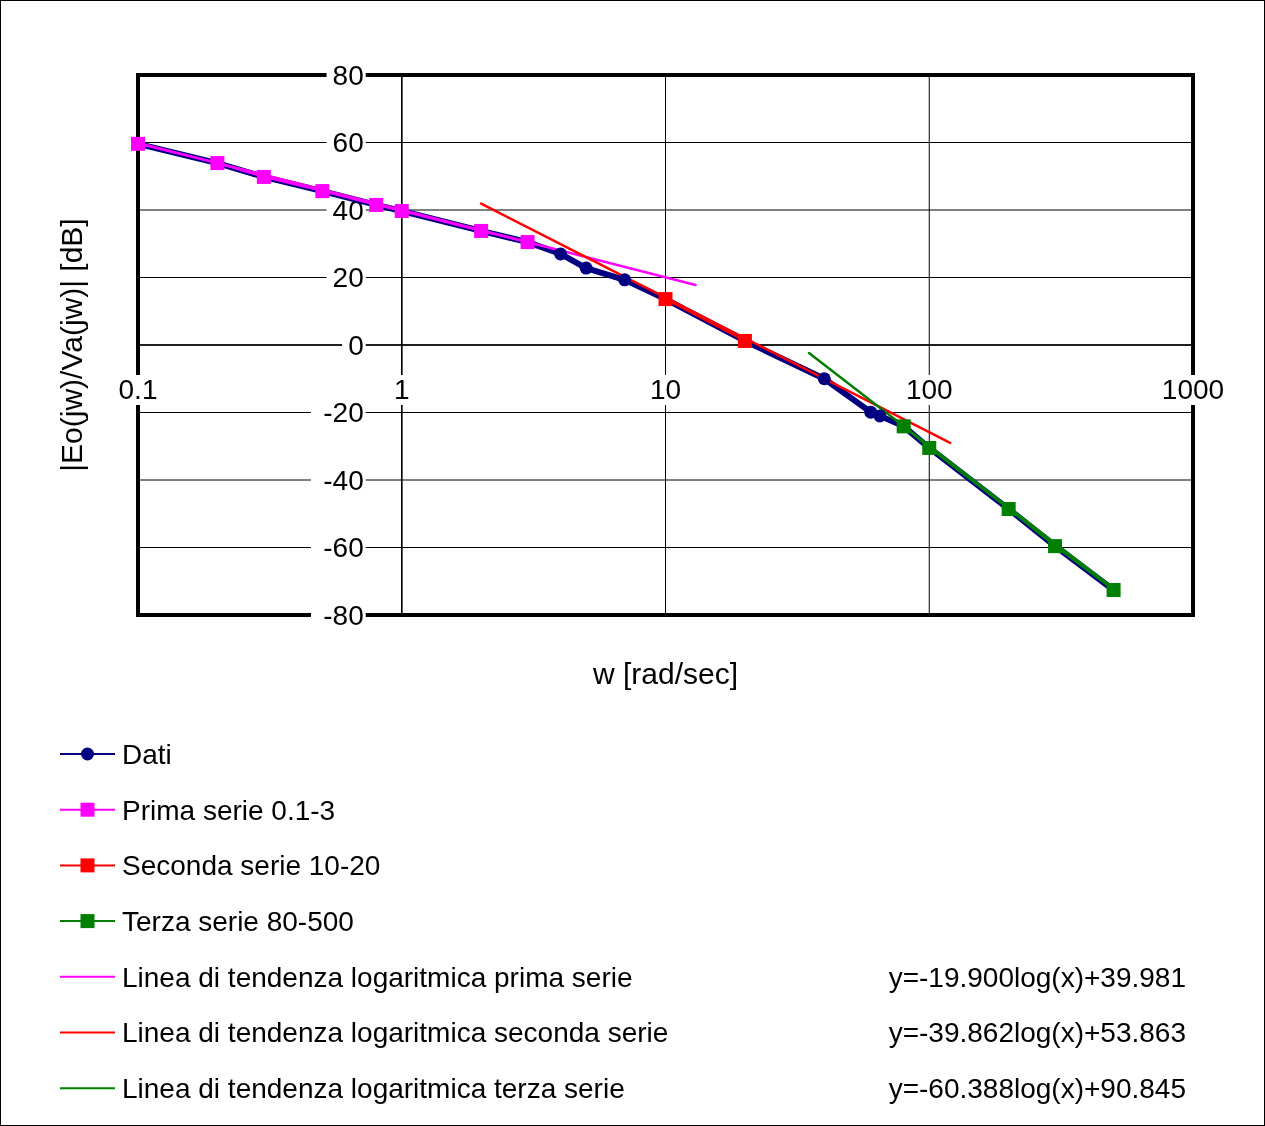 The image size is (1265, 1126). I want to click on y-tick-label: 0, so click(356, 345).